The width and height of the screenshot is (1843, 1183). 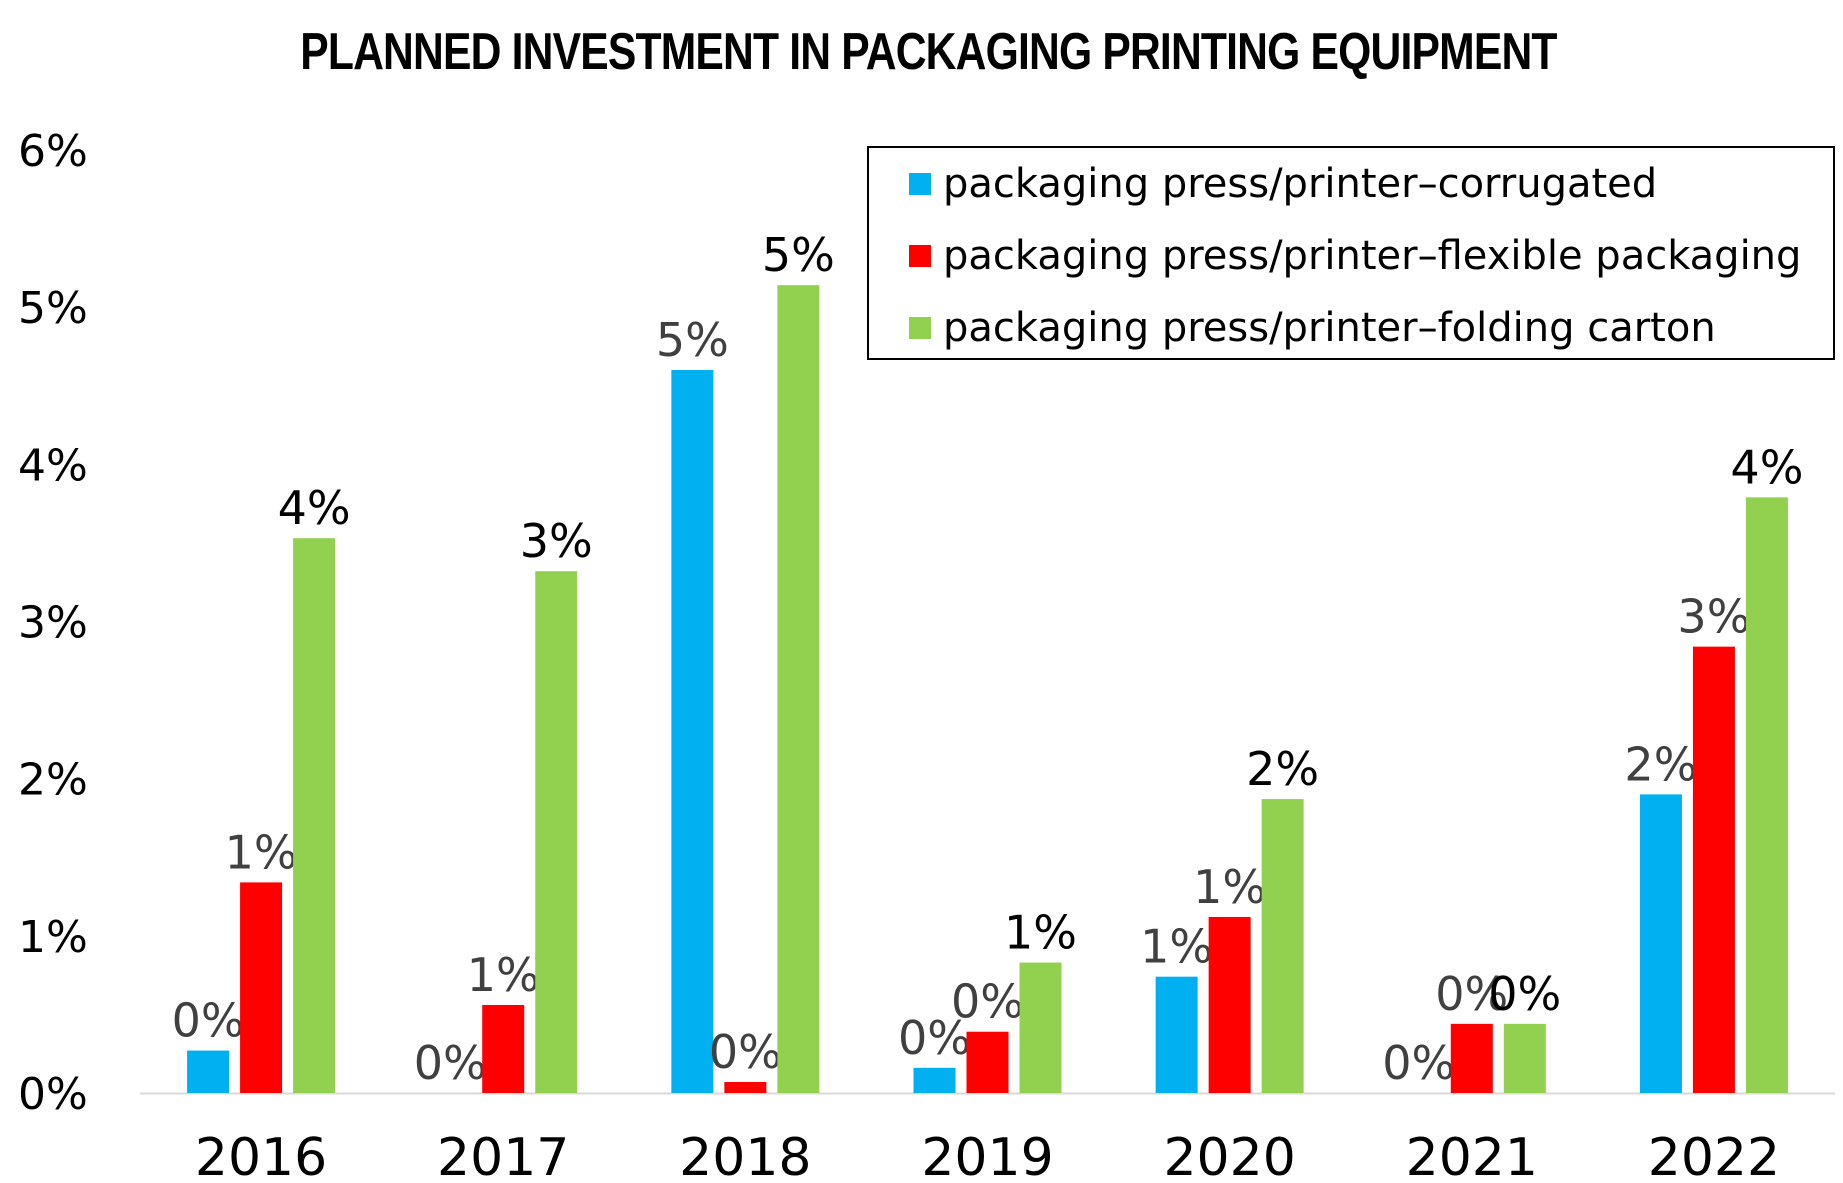 I want to click on legend-label-corrugated: packaging press/printer–corrugated, so click(x=1300, y=184).